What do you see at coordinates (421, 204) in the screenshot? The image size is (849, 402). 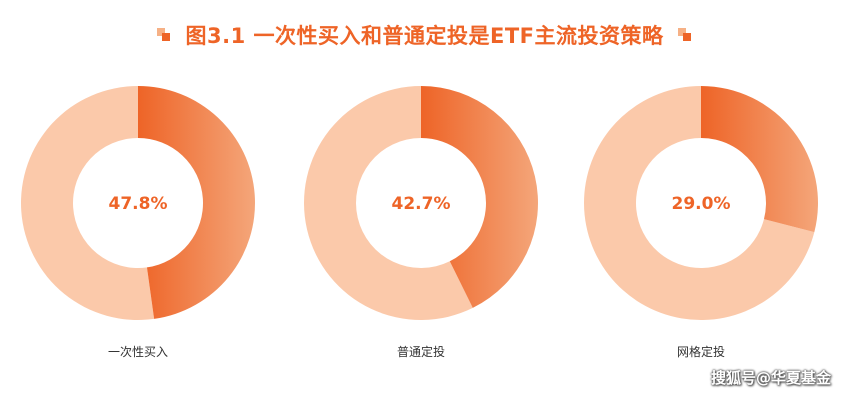 I see `donut-2-value-label: 42.7%` at bounding box center [421, 204].